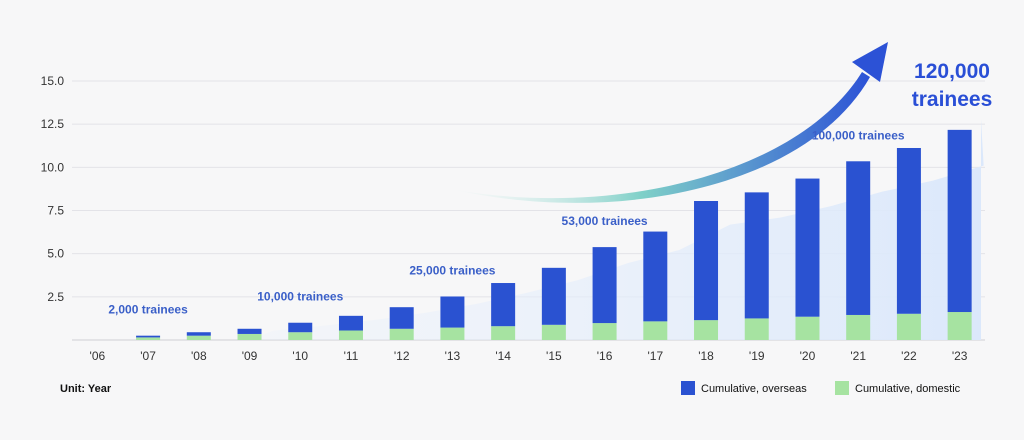 Image resolution: width=1024 pixels, height=440 pixels. What do you see at coordinates (402, 356) in the screenshot?
I see `x-tick-label: '12` at bounding box center [402, 356].